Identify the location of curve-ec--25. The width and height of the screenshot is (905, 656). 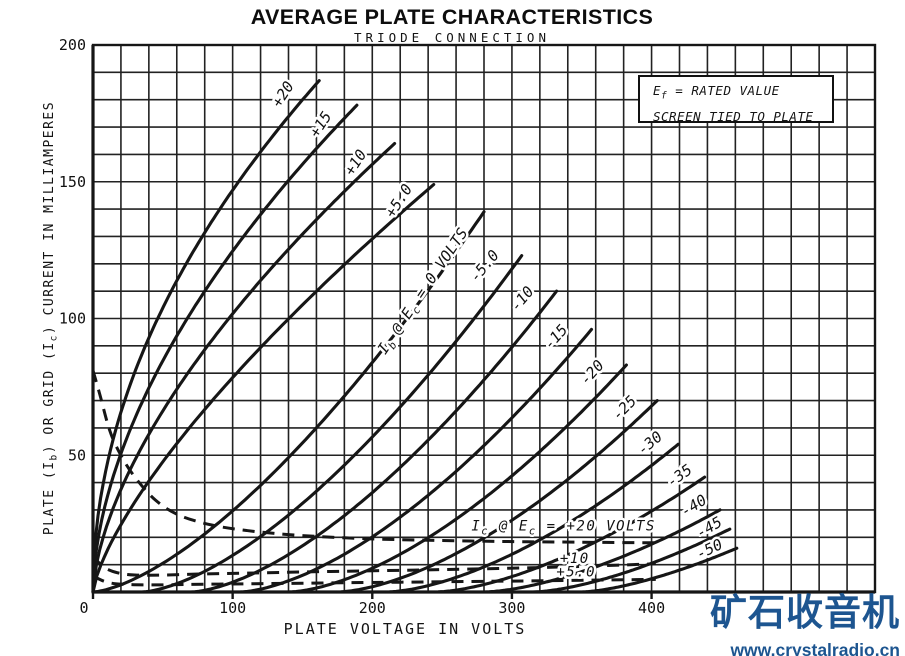
(497, 496).